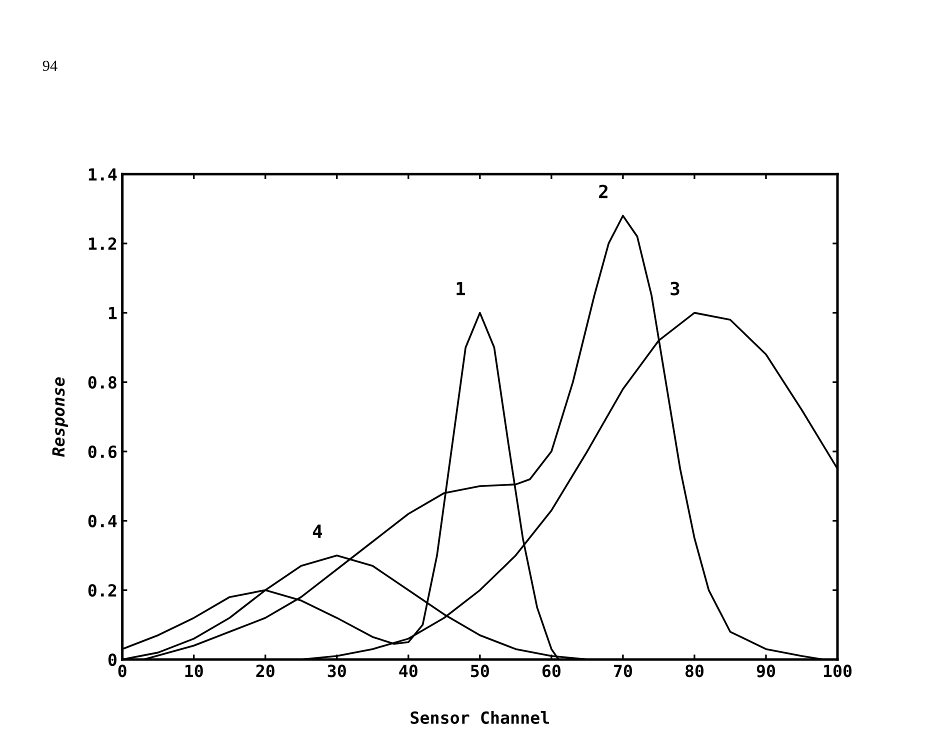  I want to click on x-tick-label: 50, so click(480, 671).